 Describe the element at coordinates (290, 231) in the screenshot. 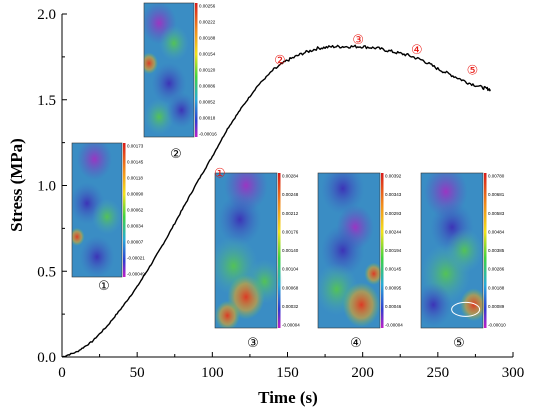

I see `colorbar-label: 0.00176` at that location.